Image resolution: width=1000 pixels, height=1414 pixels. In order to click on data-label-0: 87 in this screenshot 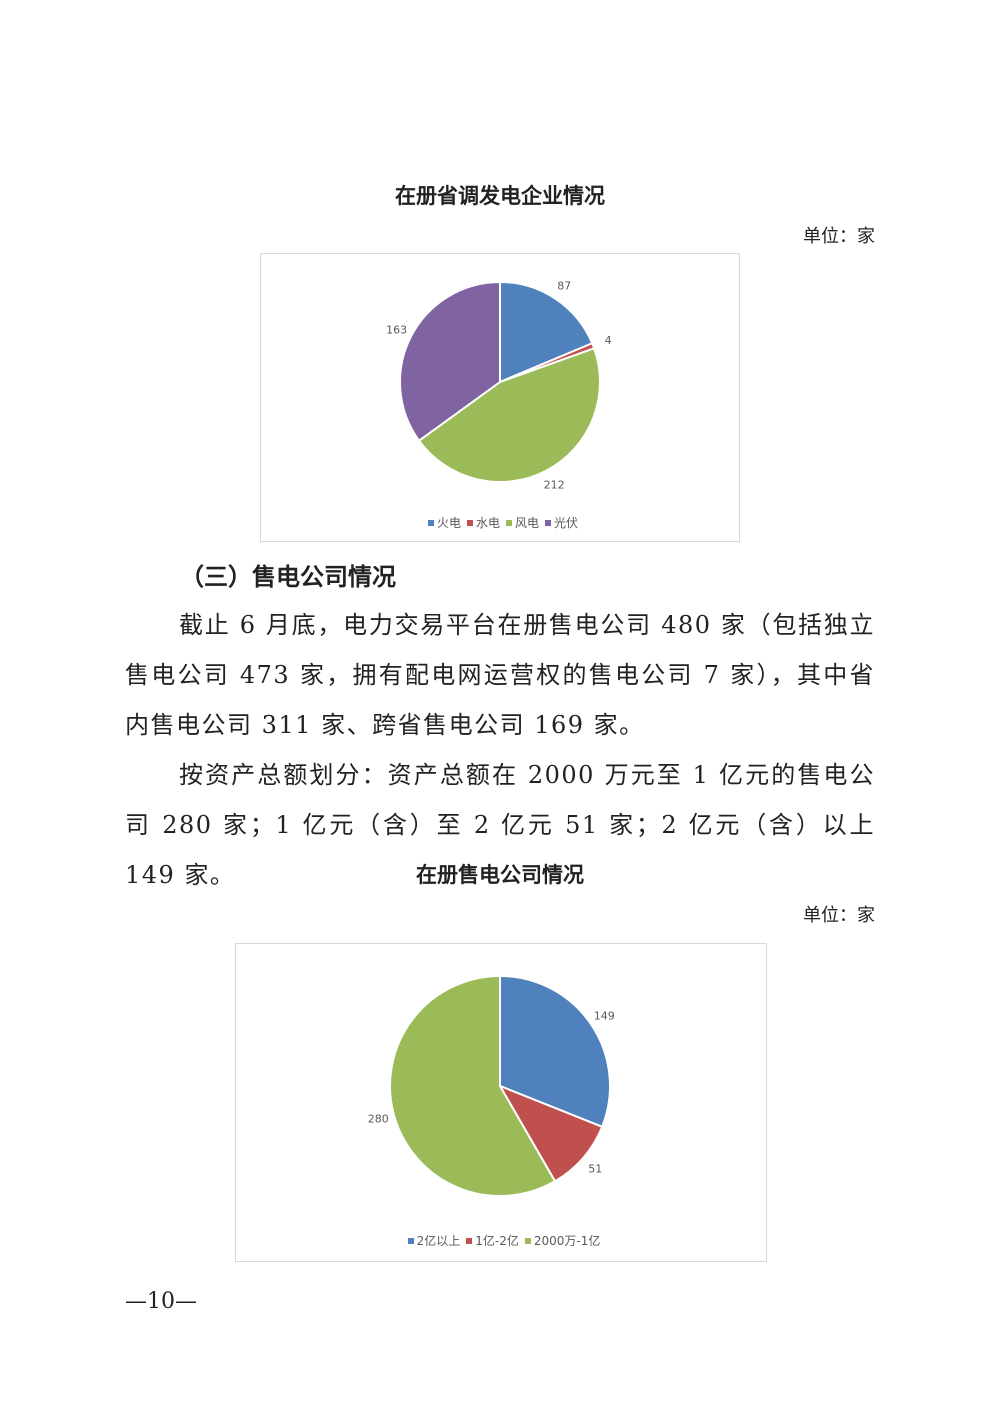, I will do `click(564, 285)`.